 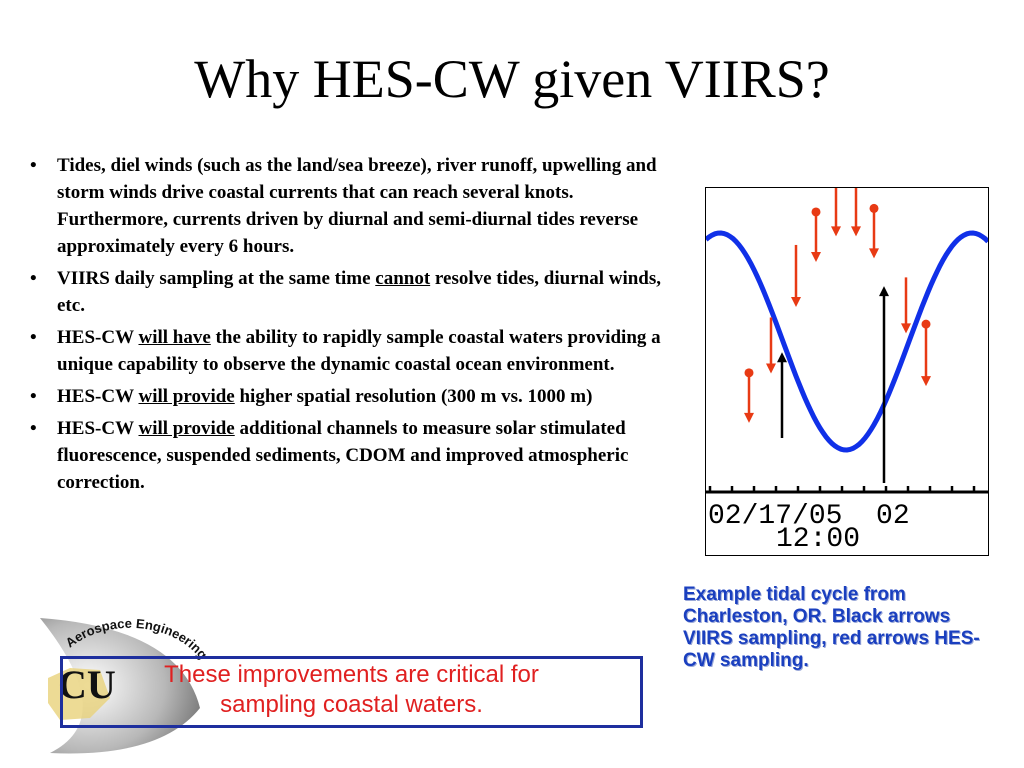 I want to click on date-label: 02/17/05 02, so click(x=809, y=516).